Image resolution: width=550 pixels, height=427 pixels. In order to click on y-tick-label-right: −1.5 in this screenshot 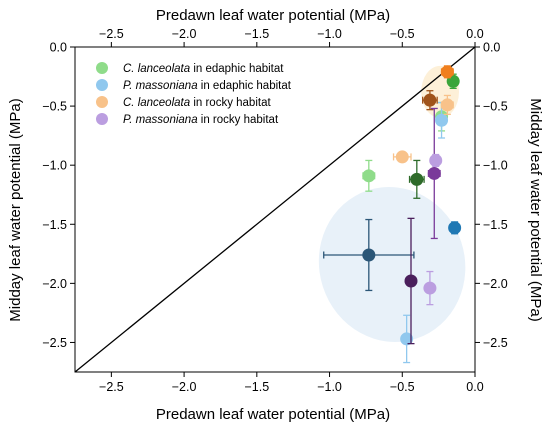, I will do `click(495, 225)`.